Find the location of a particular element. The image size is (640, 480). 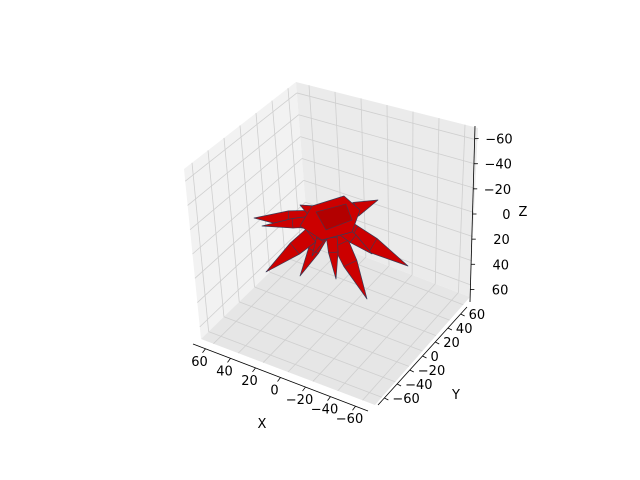

y-tick-label: 40 is located at coordinates (464, 329).